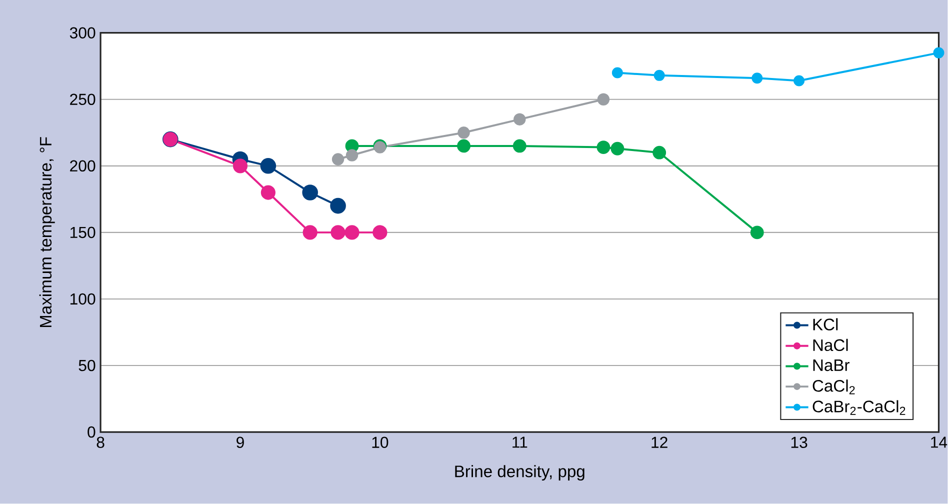  Describe the element at coordinates (519, 473) in the screenshot. I see `x-axis-title: Brine density, ppg` at that location.